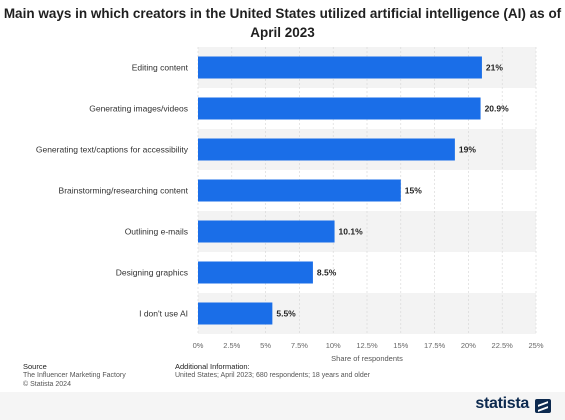 The image size is (565, 420). Describe the element at coordinates (231, 345) in the screenshot. I see `x-tick-label: 2.5%` at that location.